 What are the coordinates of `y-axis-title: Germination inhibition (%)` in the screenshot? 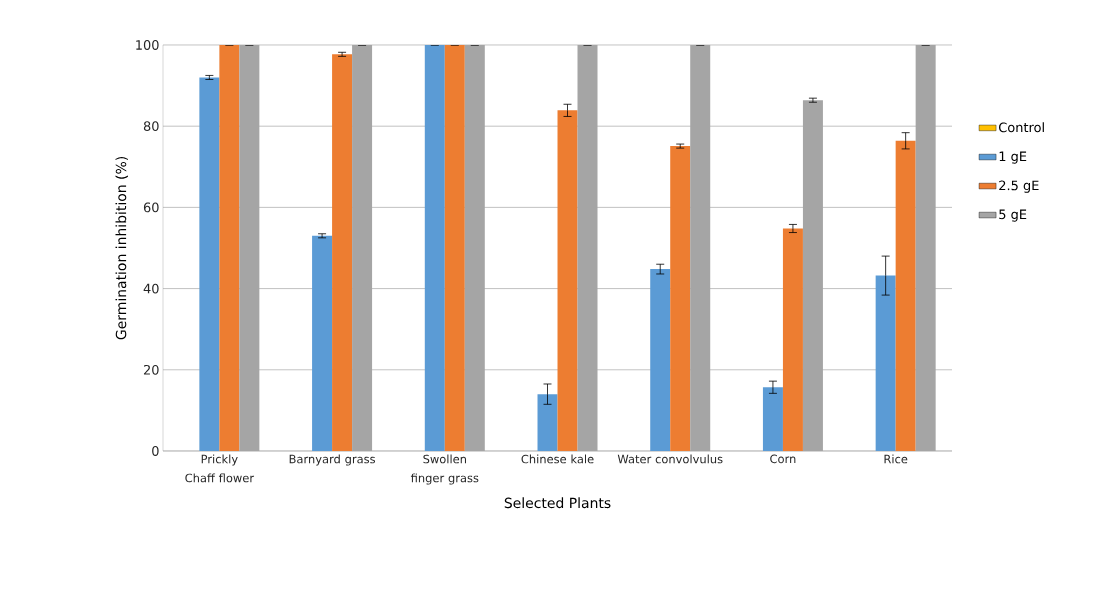 It's located at (121, 248).